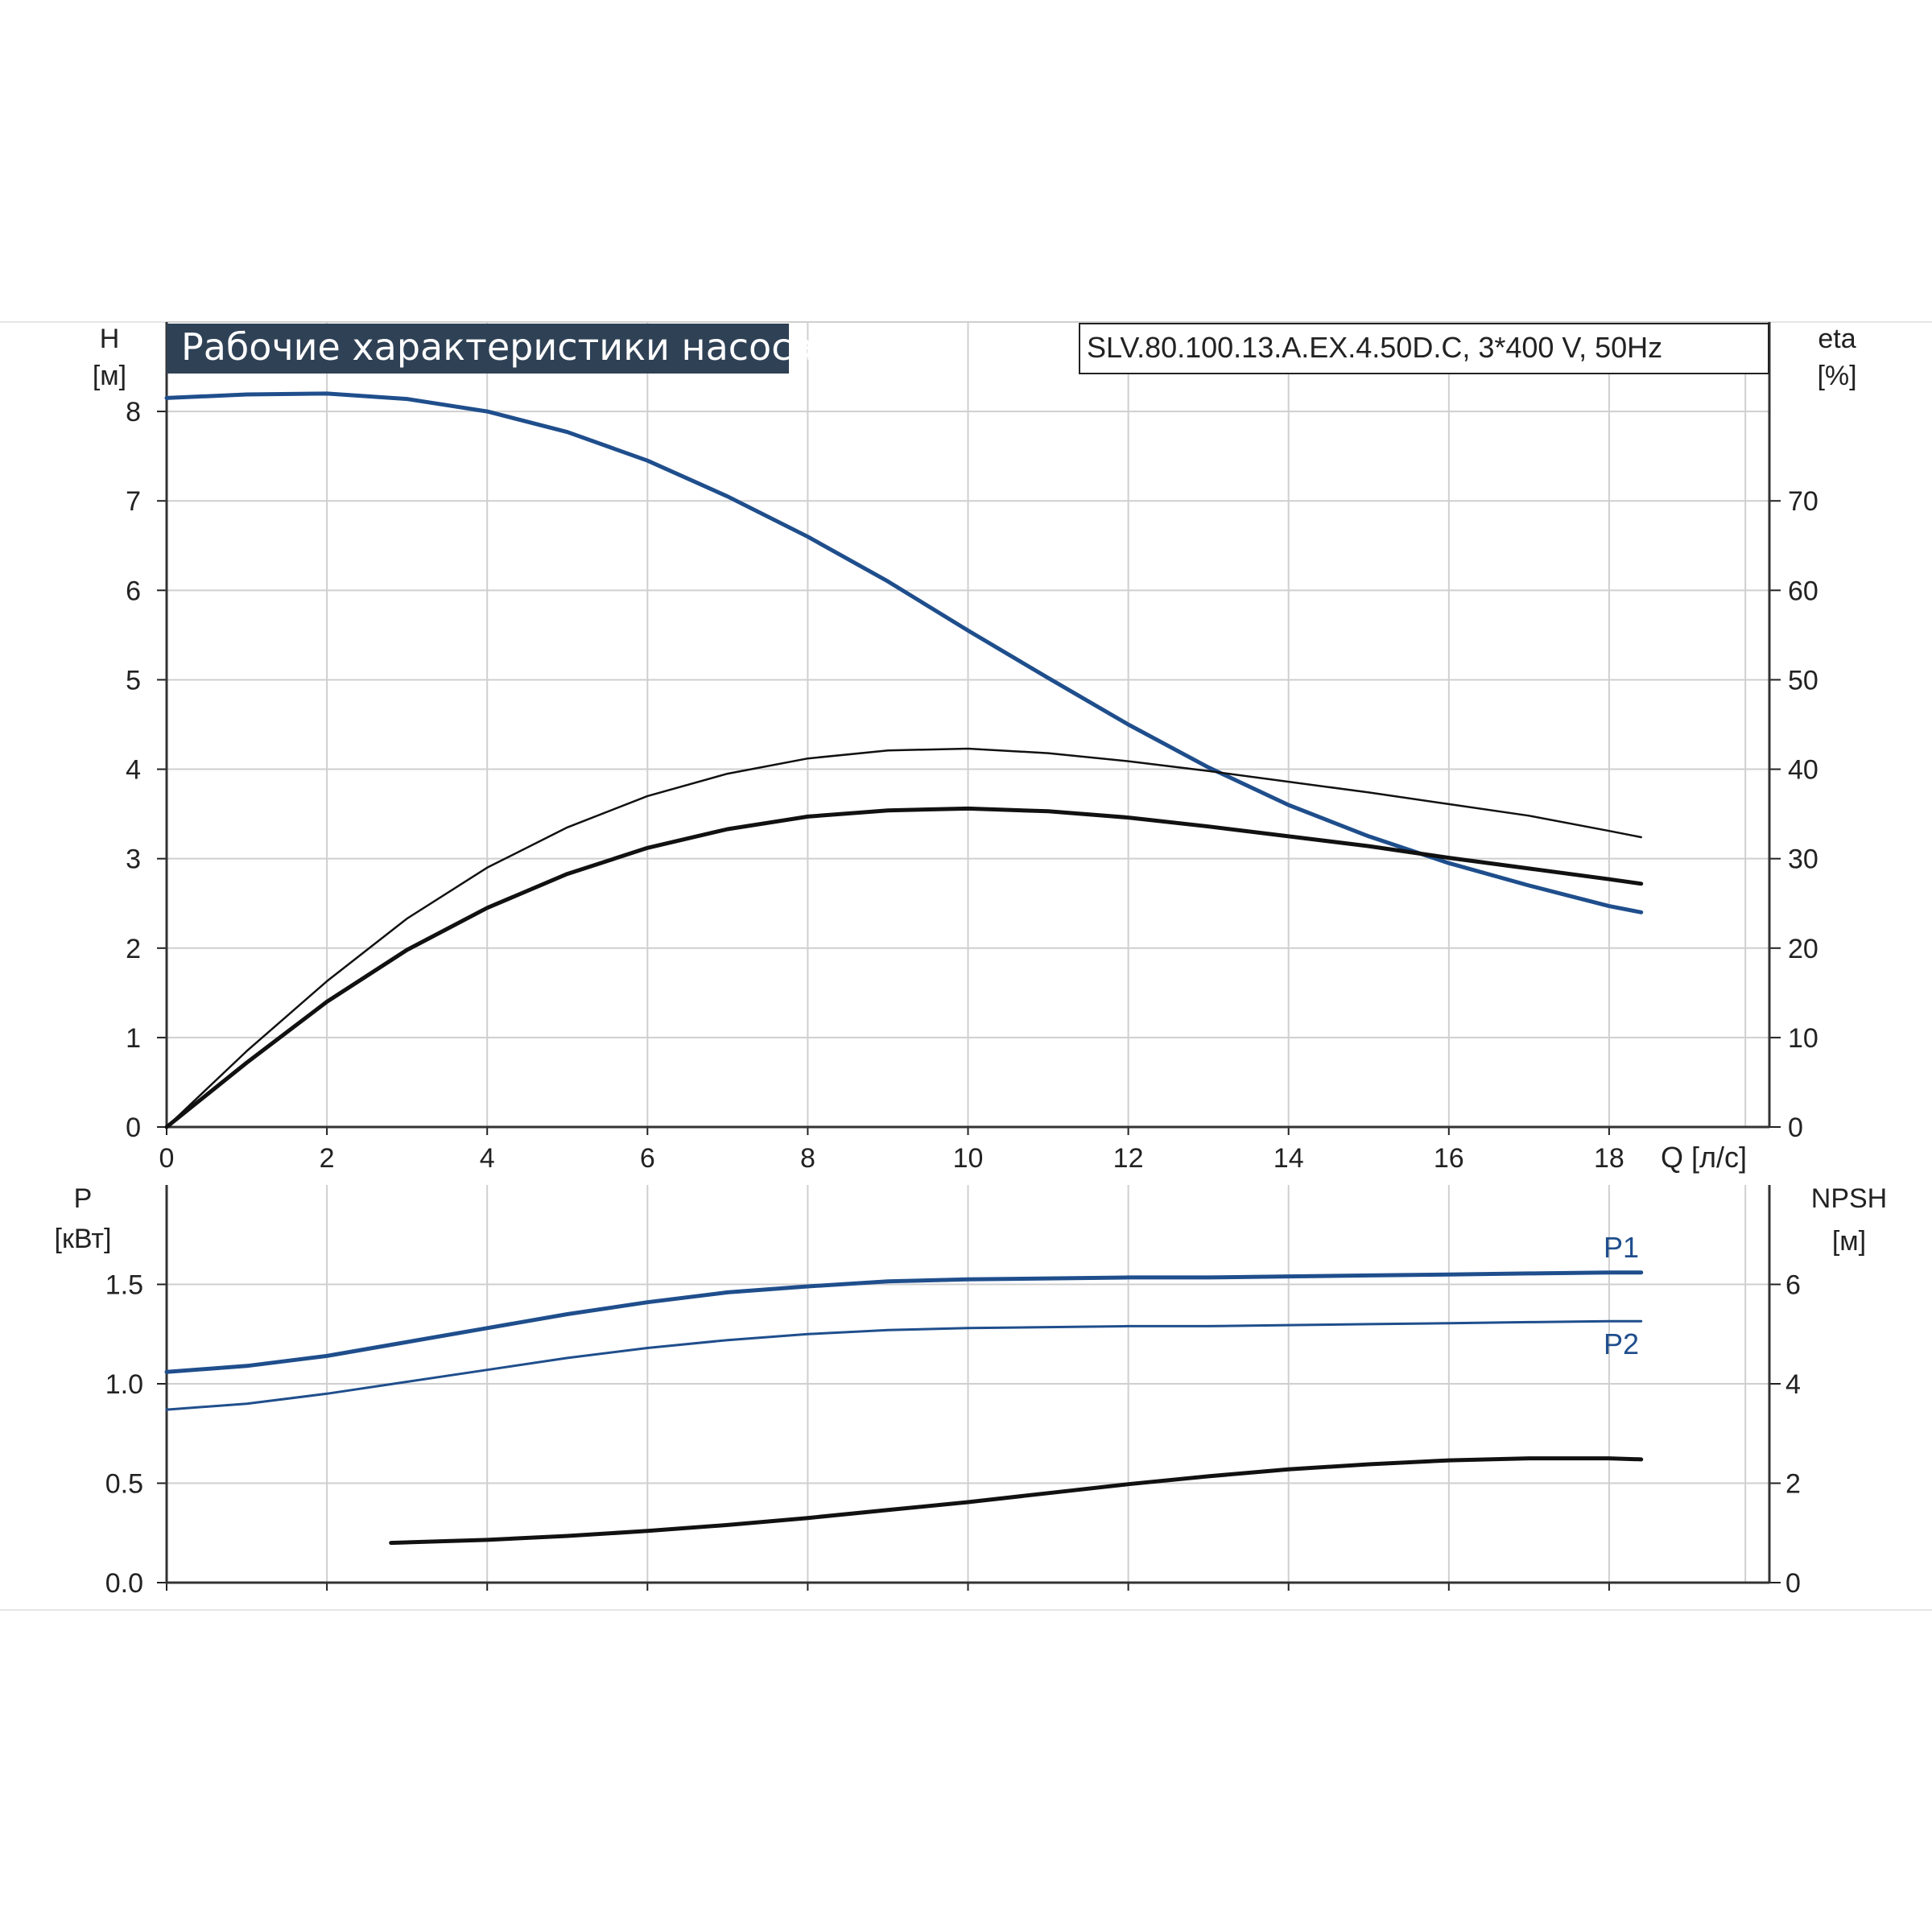 The image size is (1932, 1932). What do you see at coordinates (1621, 1247) in the screenshot?
I see `p1-series-label: P1` at bounding box center [1621, 1247].